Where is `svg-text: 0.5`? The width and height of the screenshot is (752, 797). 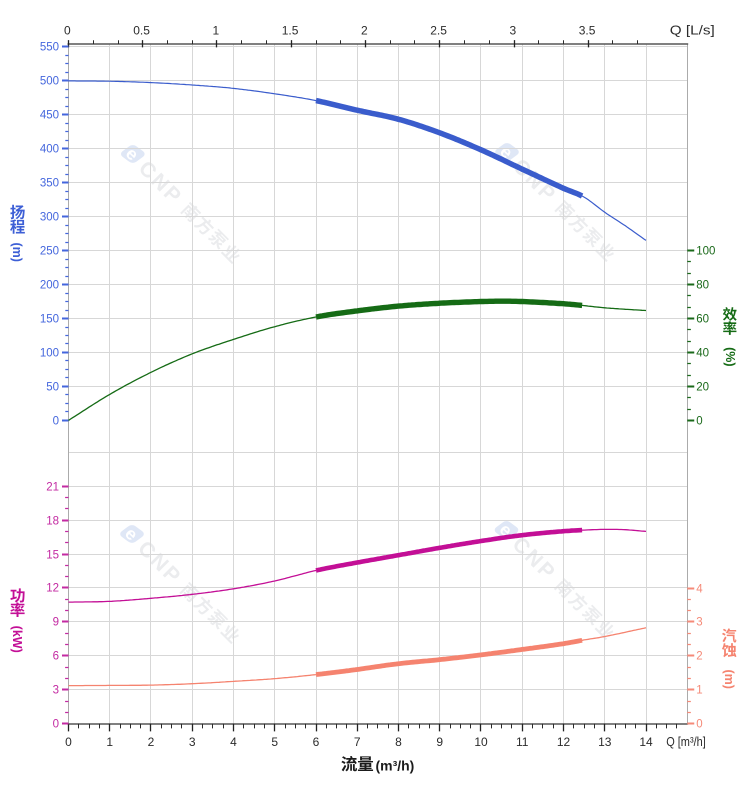
svg-text: 0.5 is located at coordinates (141, 31).